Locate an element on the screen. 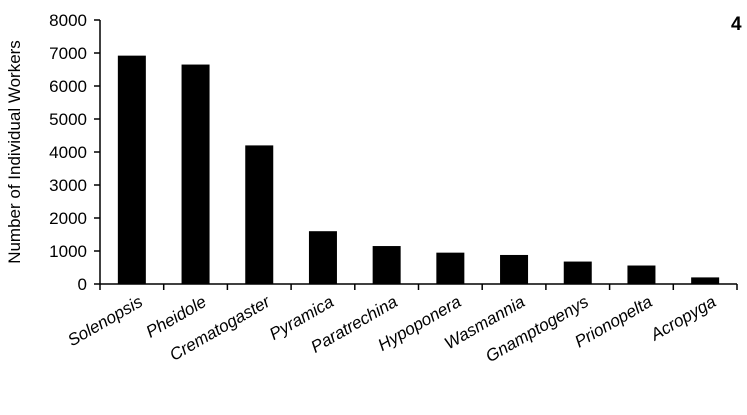 The width and height of the screenshot is (747, 415). bar-paratrechina is located at coordinates (386, 265).